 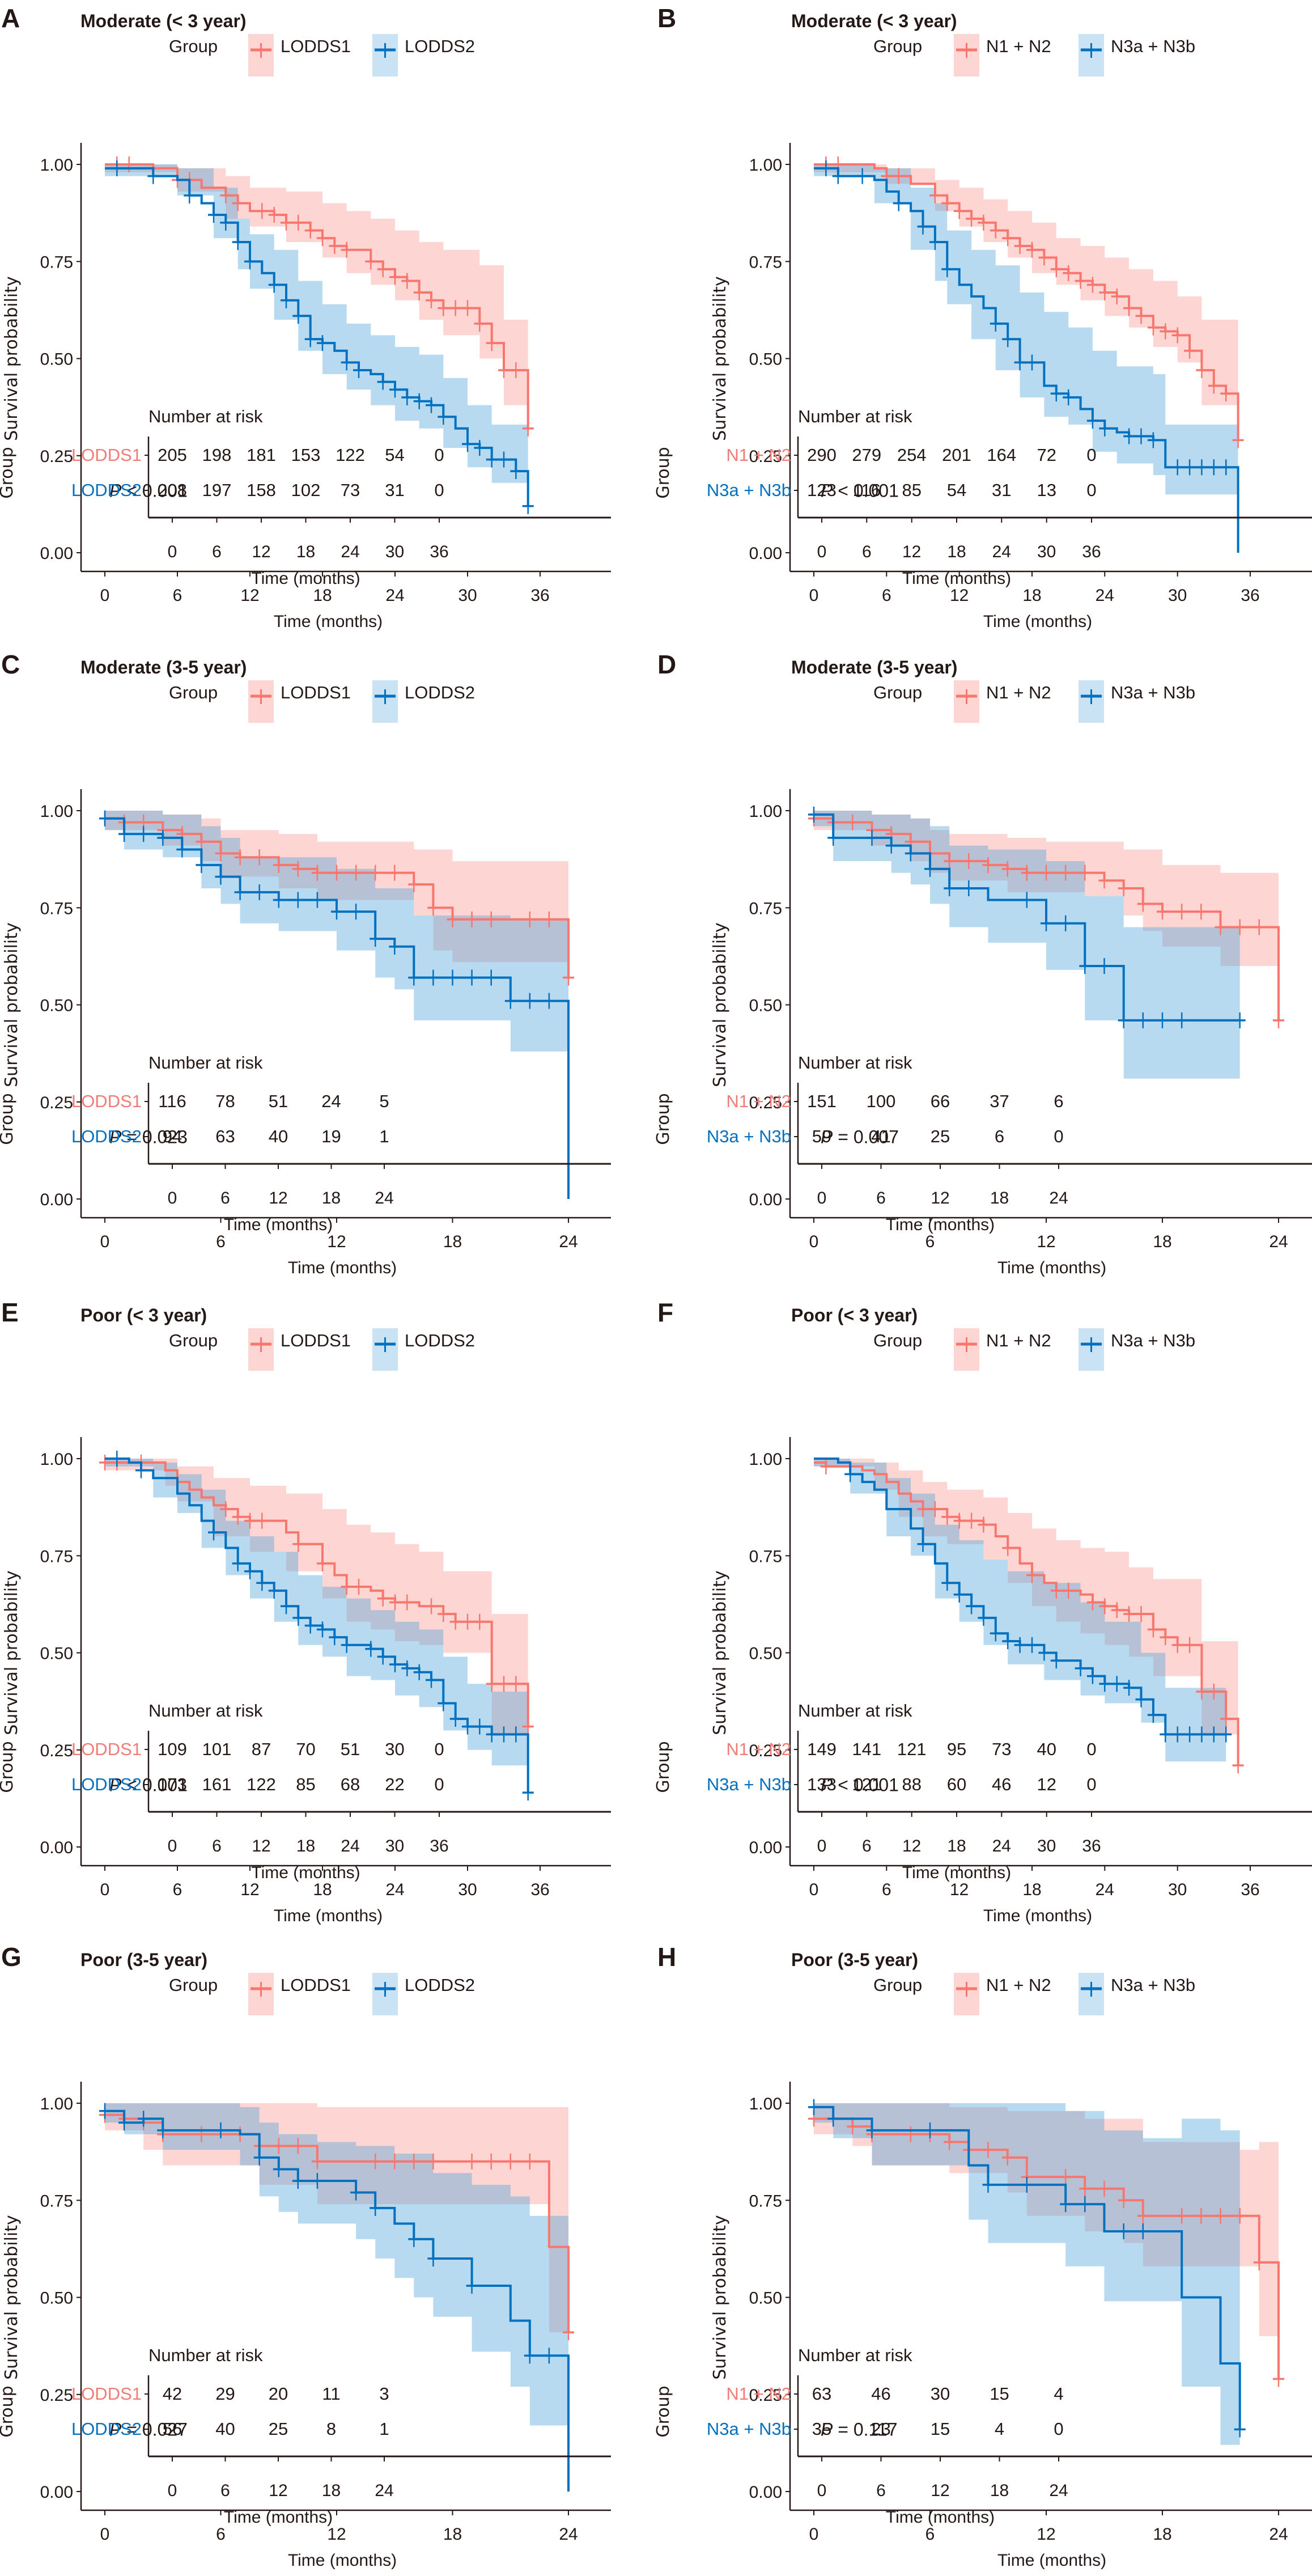 What do you see at coordinates (940, 1101) in the screenshot?
I see `risk-count: 66` at bounding box center [940, 1101].